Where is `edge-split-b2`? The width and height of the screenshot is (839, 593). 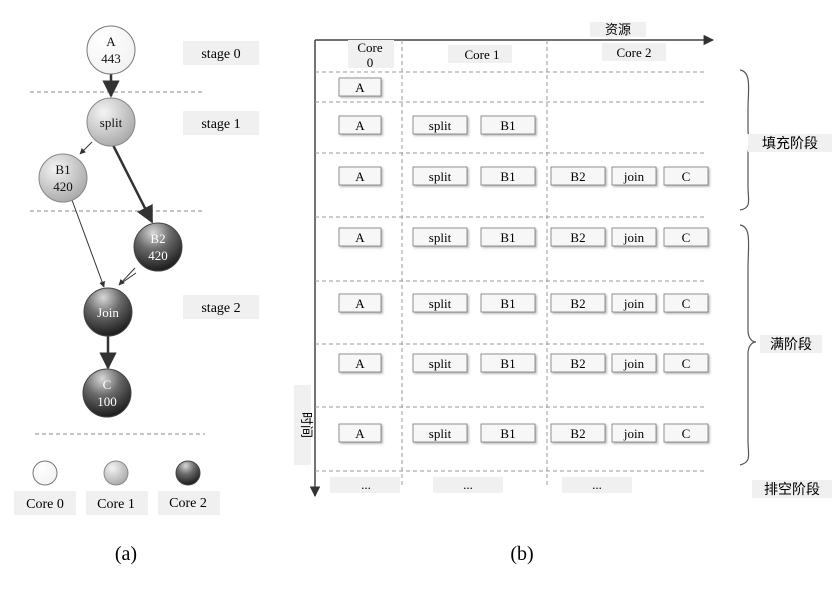
edge-split-b2 is located at coordinates (132, 184).